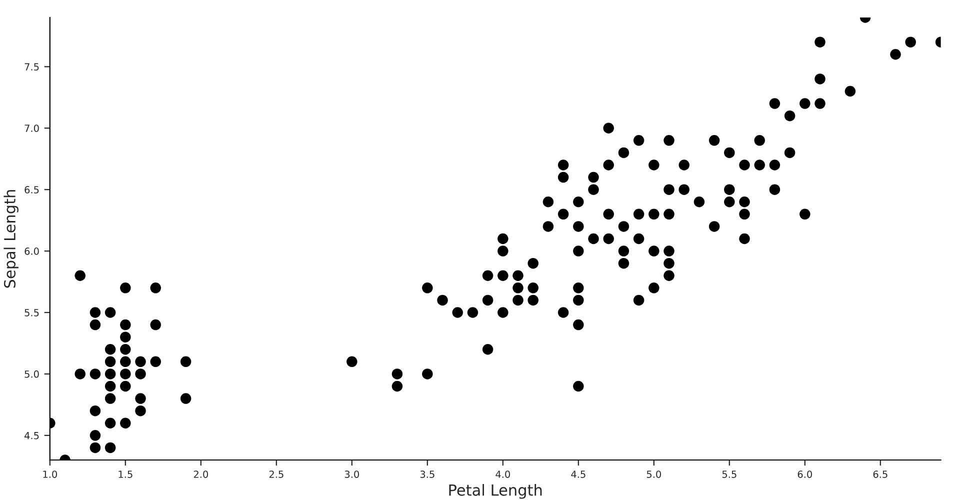 Image resolution: width=960 pixels, height=500 pixels. What do you see at coordinates (125, 474) in the screenshot?
I see `x-tick-label: 1.5` at bounding box center [125, 474].